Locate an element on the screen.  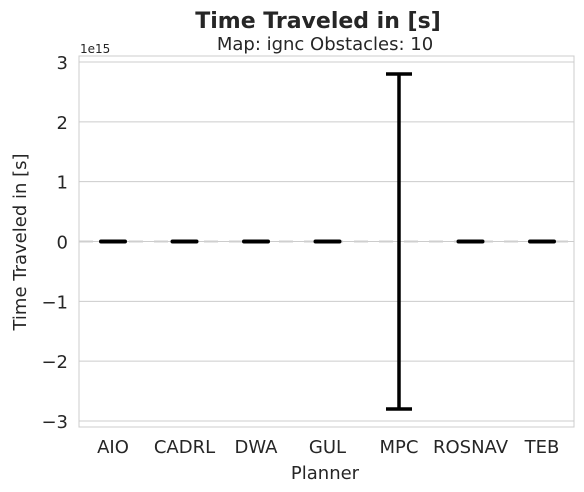
x-tick-label: ROSNAV is located at coordinates (471, 447).